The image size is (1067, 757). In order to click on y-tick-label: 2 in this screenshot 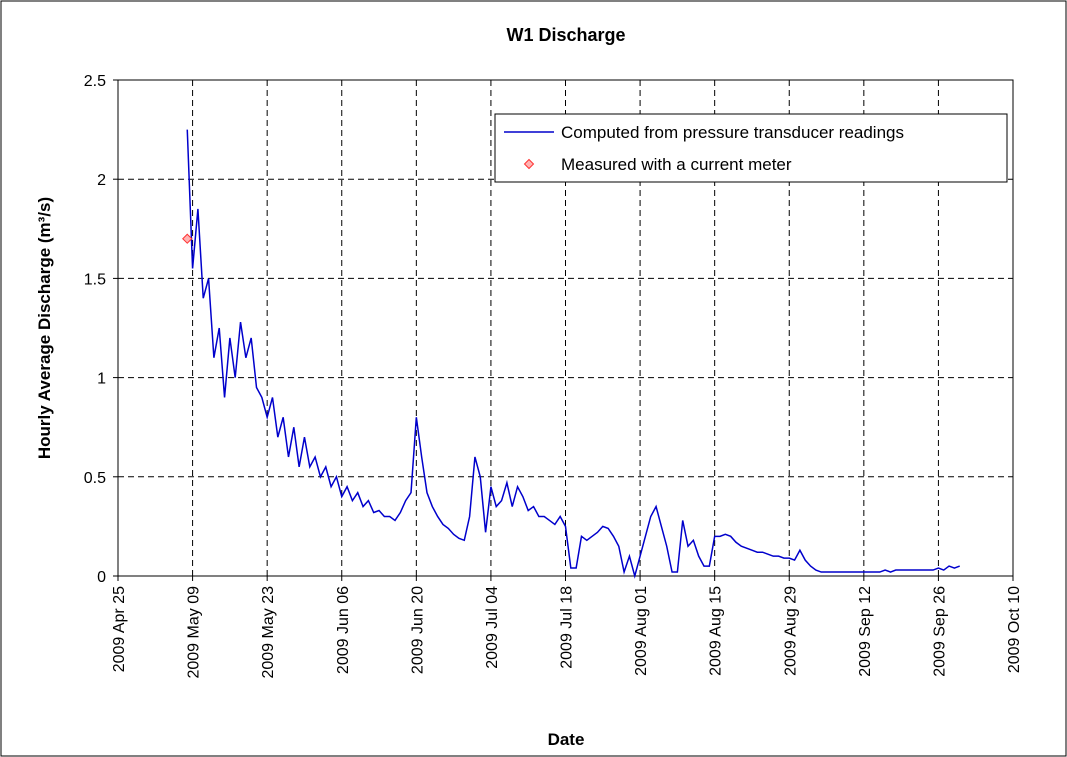, I will do `click(101, 180)`.